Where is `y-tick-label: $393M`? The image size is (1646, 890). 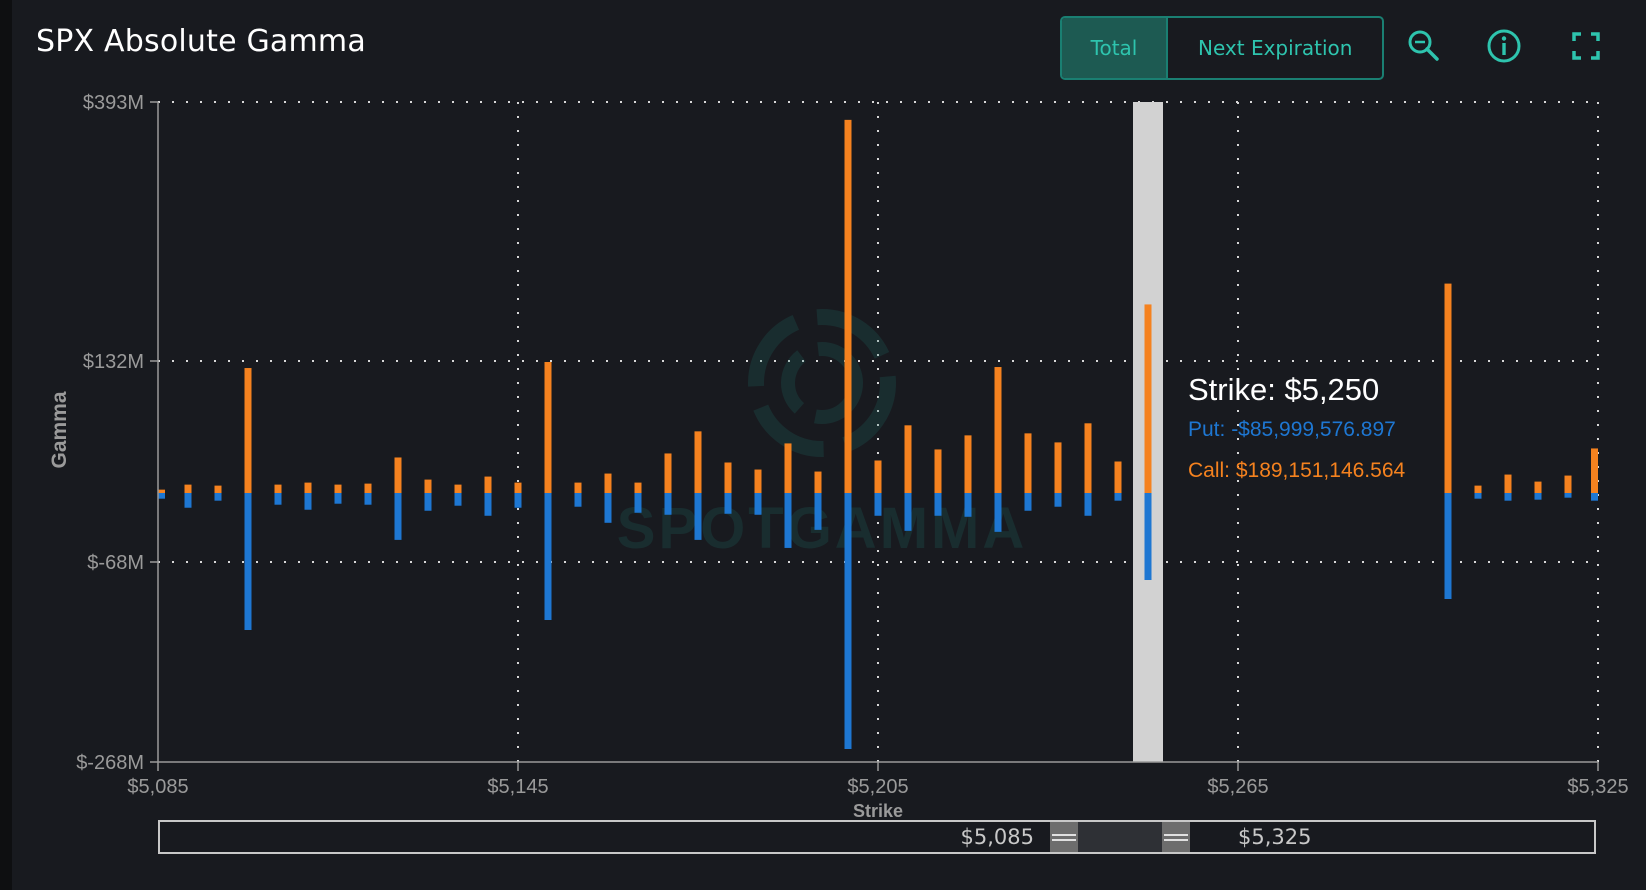
y-tick-label: $393M is located at coordinates (113, 103).